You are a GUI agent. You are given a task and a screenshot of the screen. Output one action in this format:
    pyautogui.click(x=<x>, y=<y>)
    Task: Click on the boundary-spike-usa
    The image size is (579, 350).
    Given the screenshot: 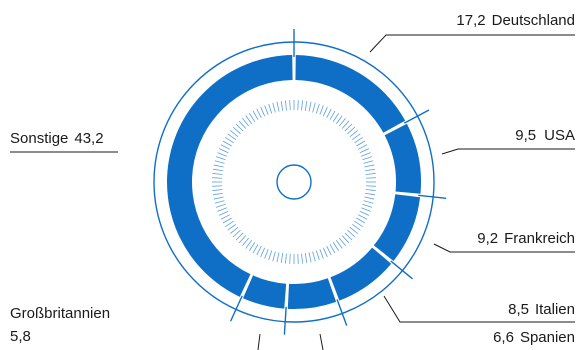 What is the action you would take?
    pyautogui.click(x=416, y=116)
    